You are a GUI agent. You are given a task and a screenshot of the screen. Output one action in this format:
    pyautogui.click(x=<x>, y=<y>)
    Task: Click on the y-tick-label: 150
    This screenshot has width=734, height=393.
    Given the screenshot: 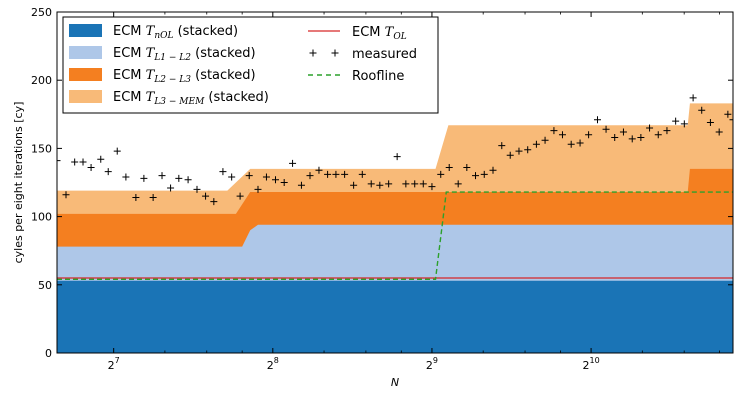 What is the action you would take?
    pyautogui.click(x=41, y=148)
    